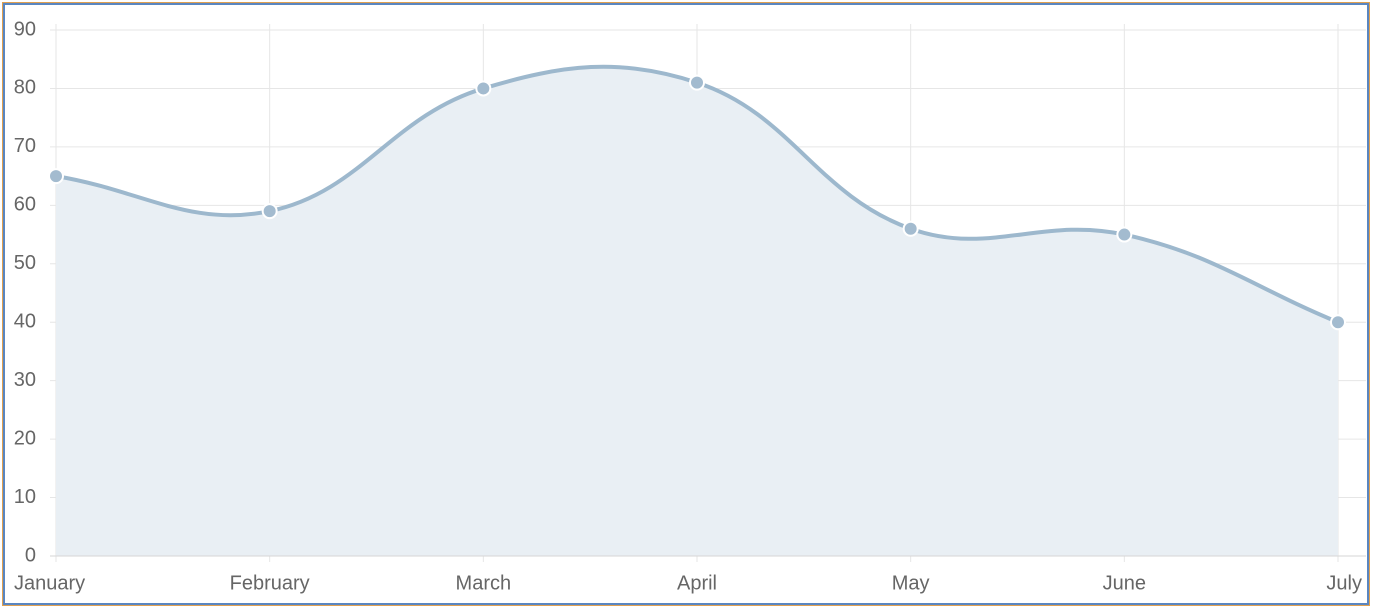 The width and height of the screenshot is (1378, 616). Describe the element at coordinates (697, 583) in the screenshot. I see `x-tick-label: April` at that location.